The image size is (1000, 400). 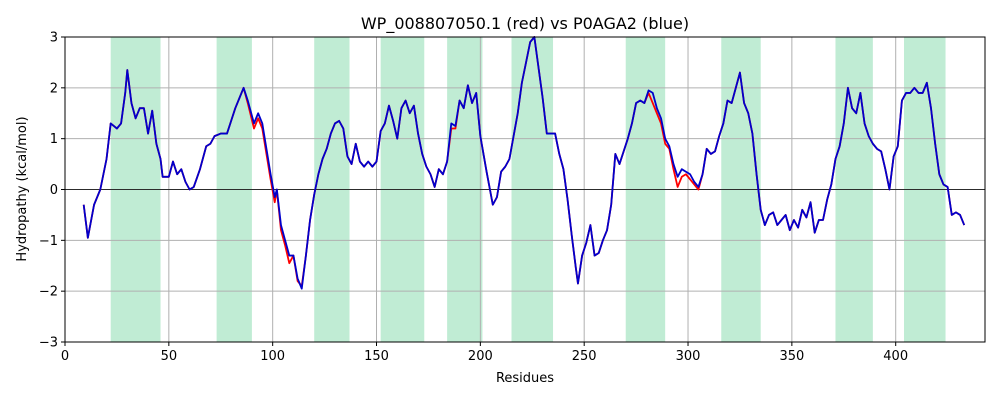 I want to click on x-tick-label: 150, so click(x=376, y=356).